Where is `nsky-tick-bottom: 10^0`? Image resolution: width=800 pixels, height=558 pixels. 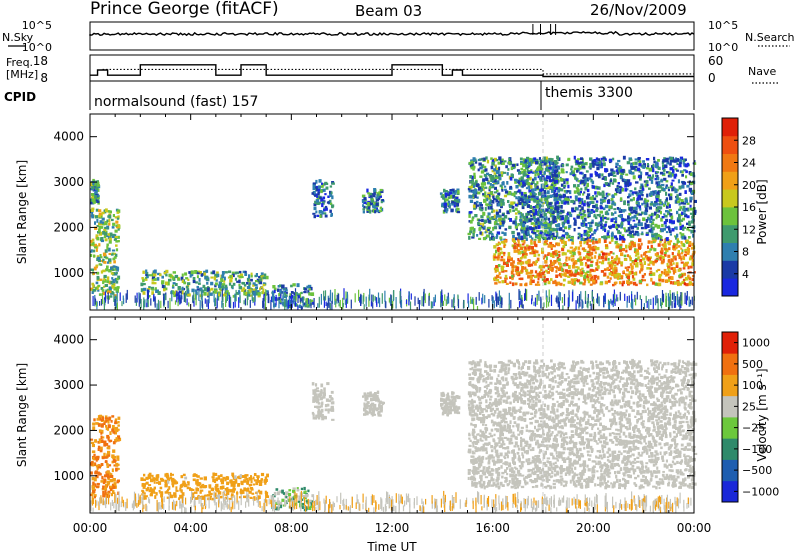
nsky-tick-bottom: 10^0 is located at coordinates (37, 47).